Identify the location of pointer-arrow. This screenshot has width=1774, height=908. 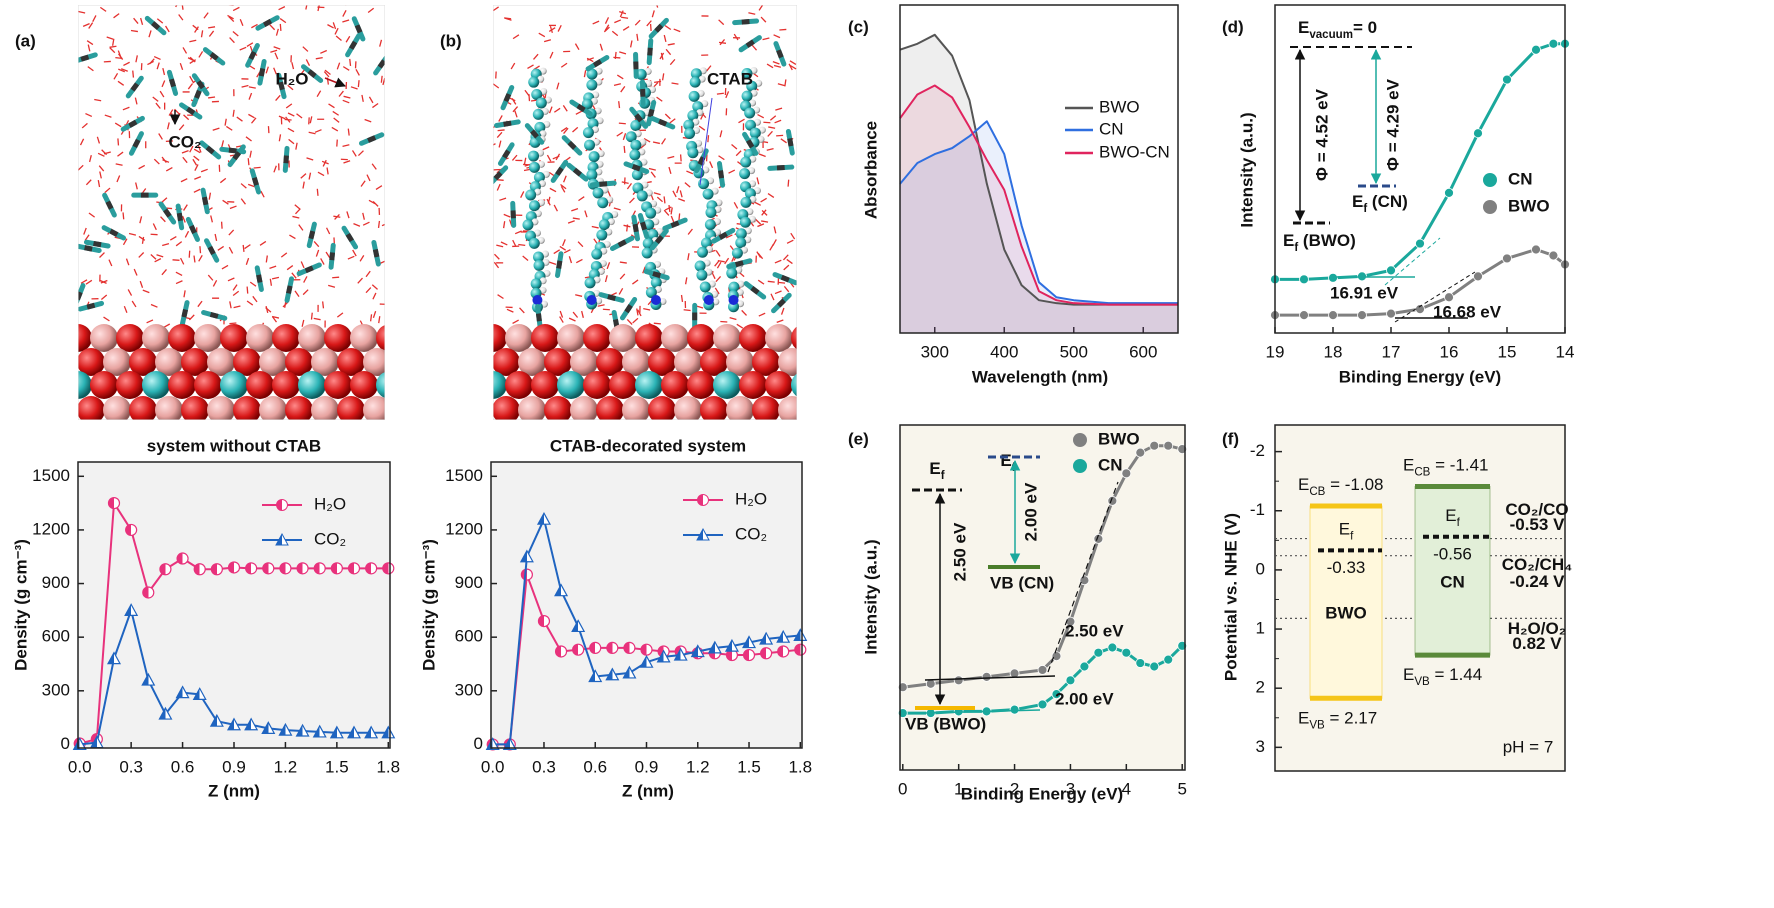
(335, 82).